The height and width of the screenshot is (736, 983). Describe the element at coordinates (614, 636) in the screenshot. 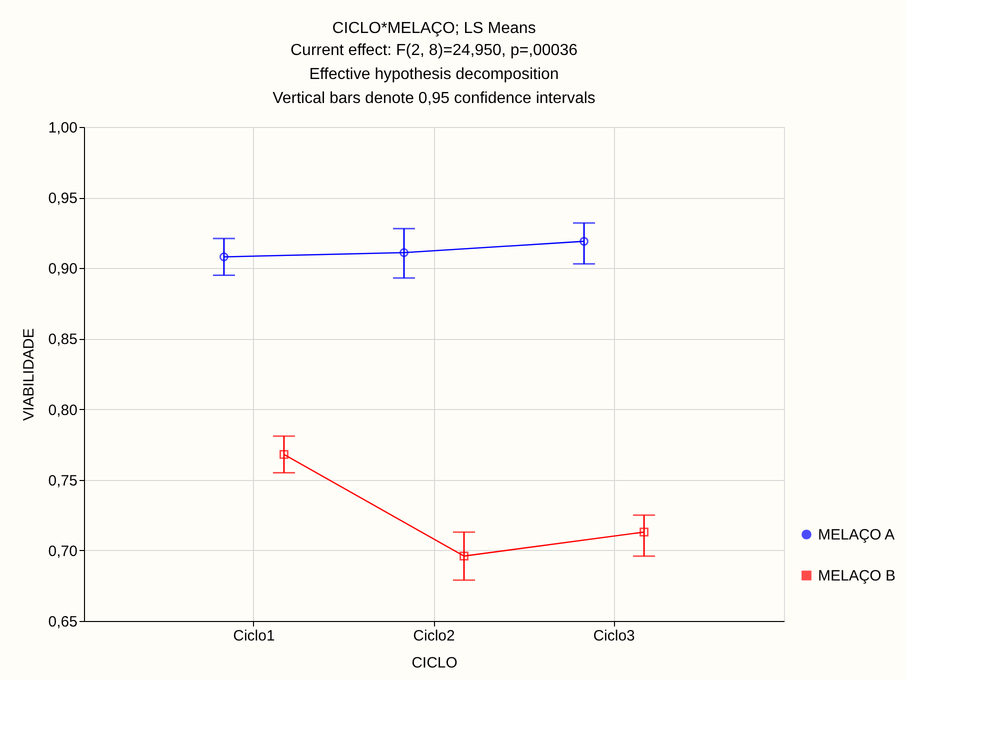

I see `x-tick-label: Ciclo3` at that location.